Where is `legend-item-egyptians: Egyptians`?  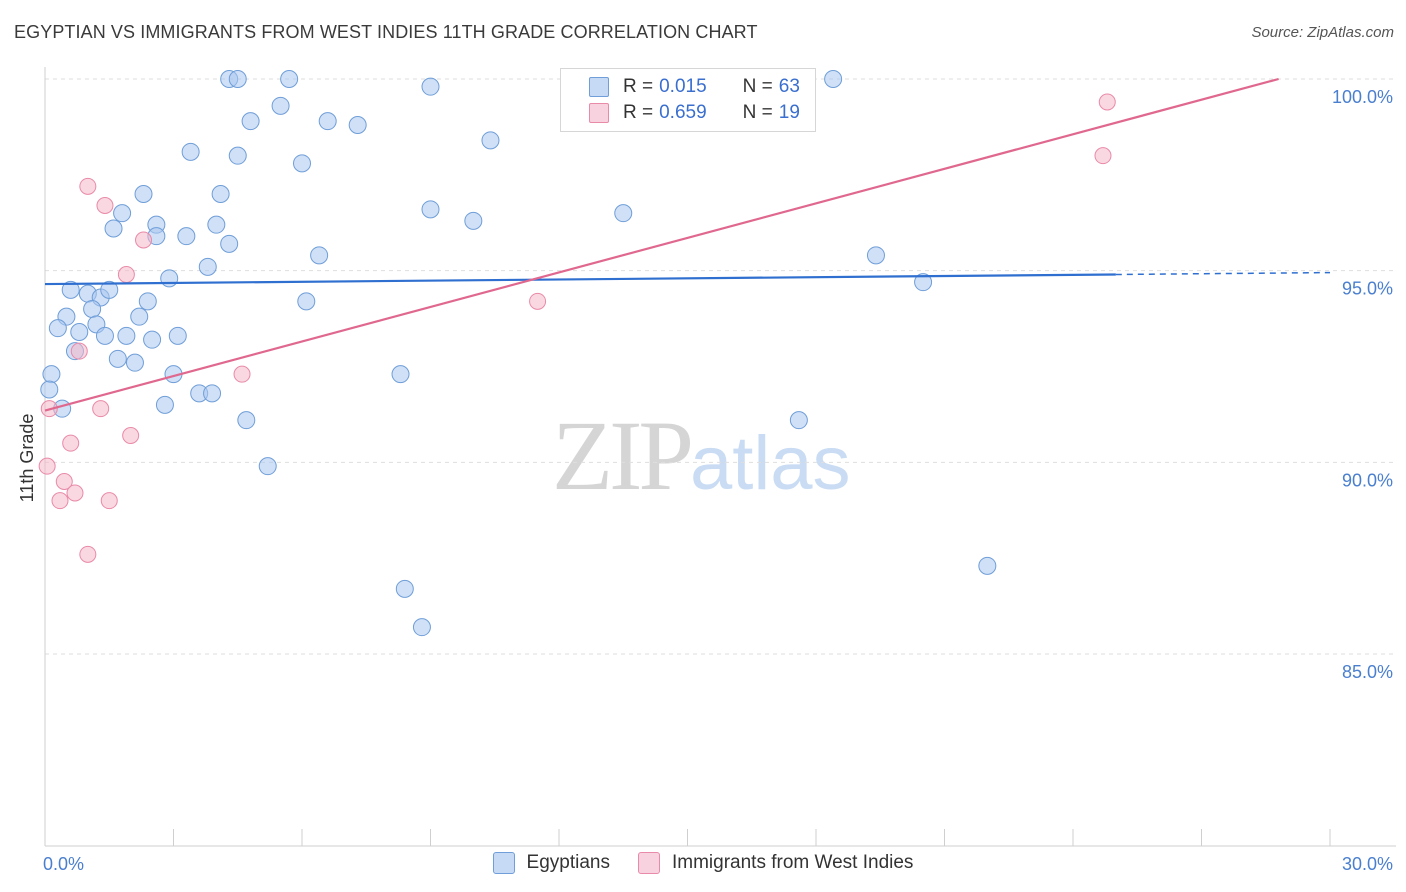 legend-item-egyptians: Egyptians is located at coordinates (551, 863).